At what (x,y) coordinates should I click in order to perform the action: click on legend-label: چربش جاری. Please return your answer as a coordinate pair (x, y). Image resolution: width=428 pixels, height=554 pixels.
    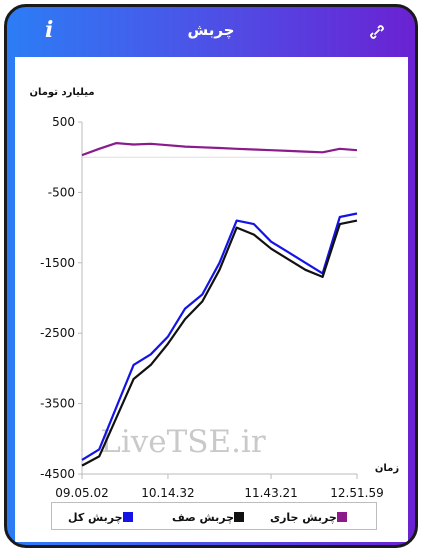
    Looking at the image, I should click on (303, 517).